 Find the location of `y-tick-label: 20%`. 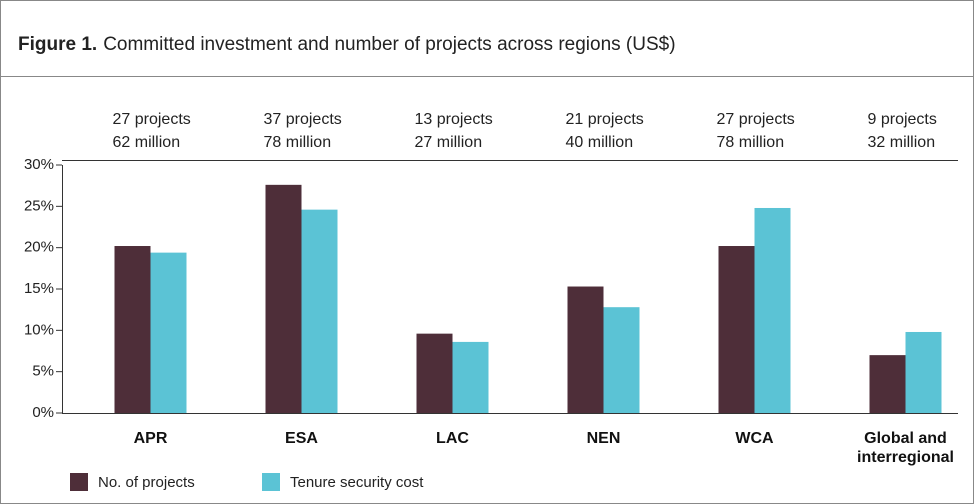

y-tick-label: 20% is located at coordinates (39, 247).